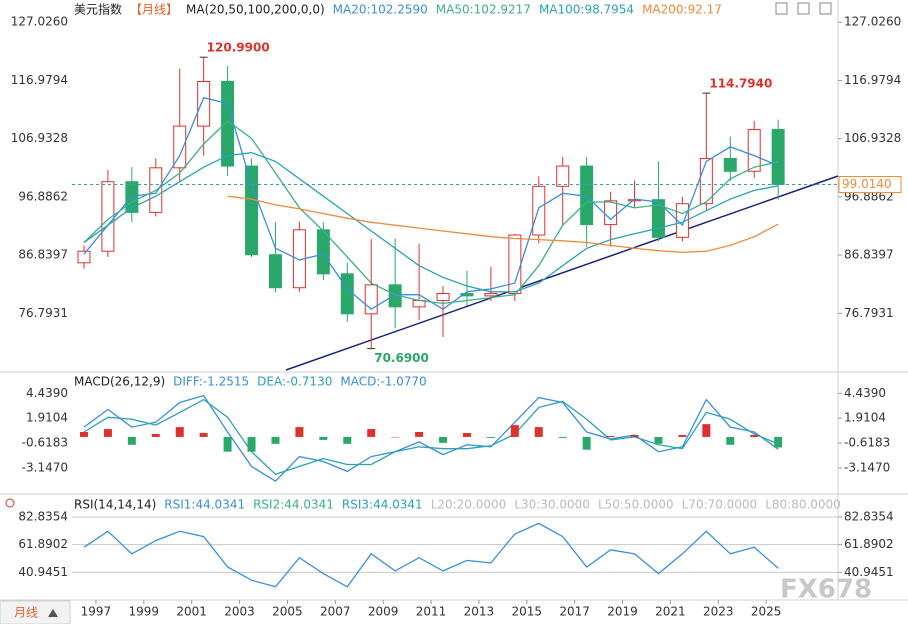  What do you see at coordinates (294, 382) in the screenshot?
I see `legend-item: DEA:-0.7130` at bounding box center [294, 382].